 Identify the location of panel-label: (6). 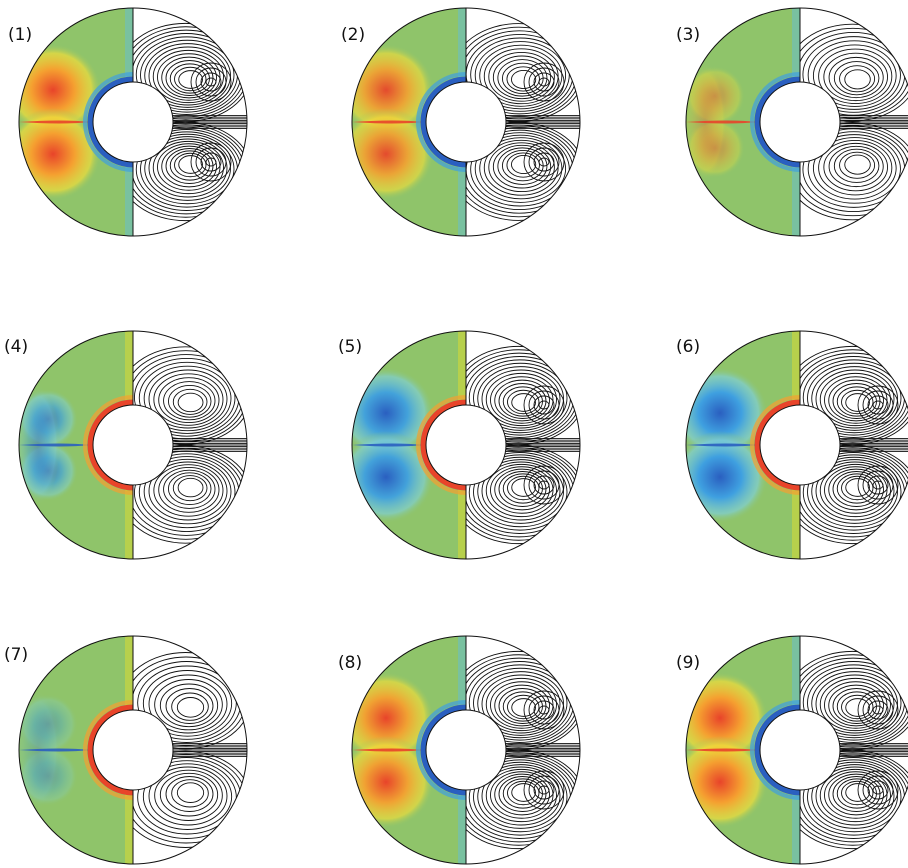
(688, 347).